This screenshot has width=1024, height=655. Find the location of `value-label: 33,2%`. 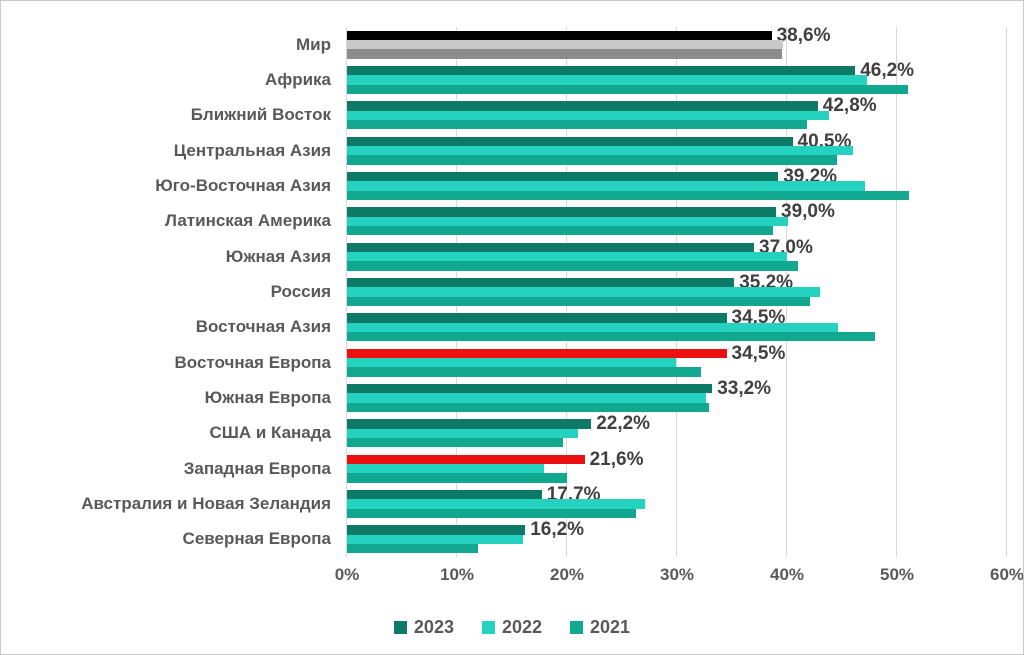

value-label: 33,2% is located at coordinates (744, 389).